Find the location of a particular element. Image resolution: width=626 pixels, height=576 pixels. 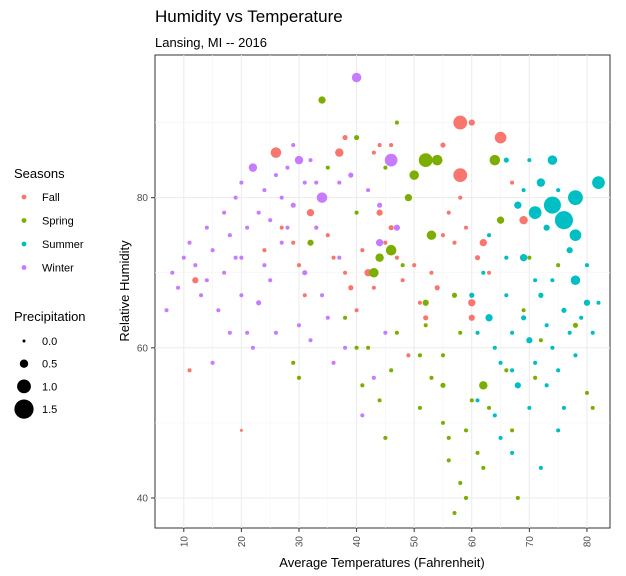

size-legend-items: 0.0 0.5 1.0 1.5 is located at coordinates (35, 377).